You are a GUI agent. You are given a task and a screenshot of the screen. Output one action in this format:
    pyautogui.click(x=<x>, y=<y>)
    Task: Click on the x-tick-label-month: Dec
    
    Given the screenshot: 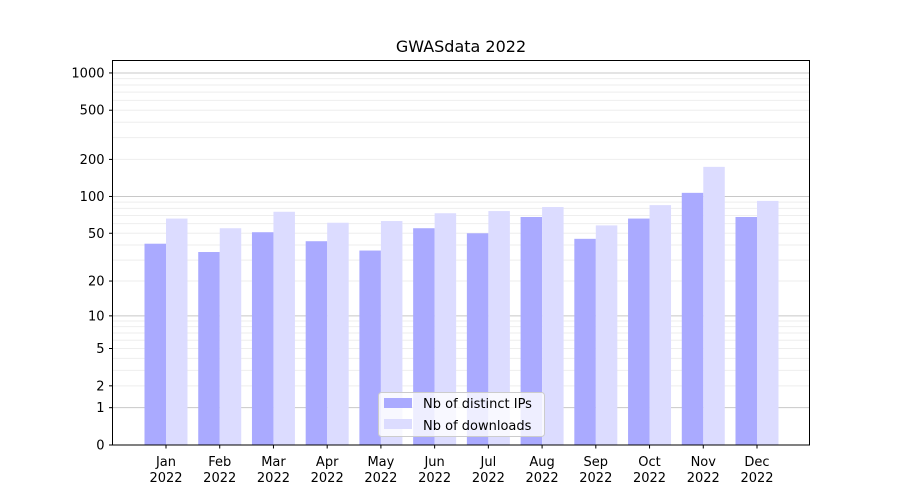 What is the action you would take?
    pyautogui.click(x=756, y=462)
    